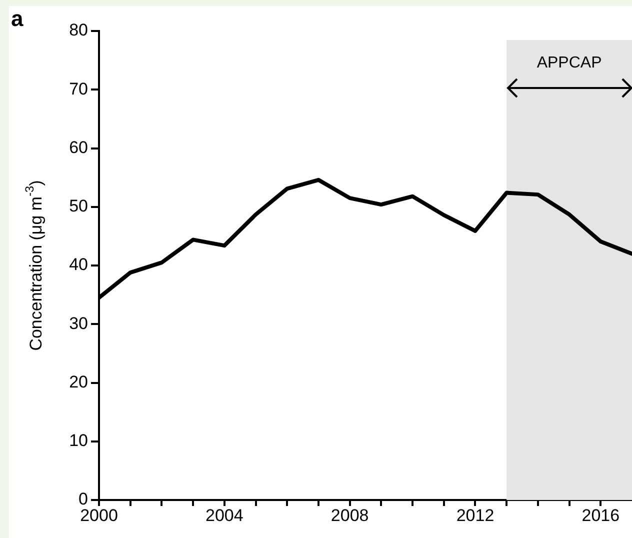  What do you see at coordinates (78, 264) in the screenshot?
I see `y-tick-label: 40` at bounding box center [78, 264].